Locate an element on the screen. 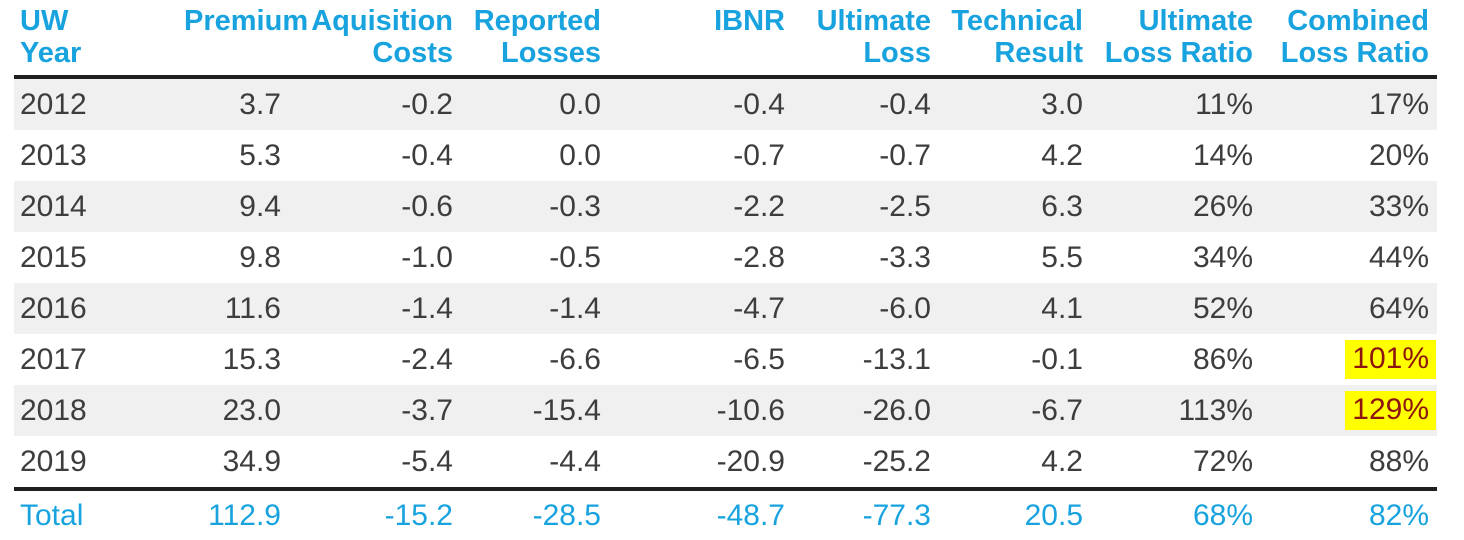 This screenshot has width=1464, height=540. cell-ultimate_loss: -6.0 is located at coordinates (905, 308).